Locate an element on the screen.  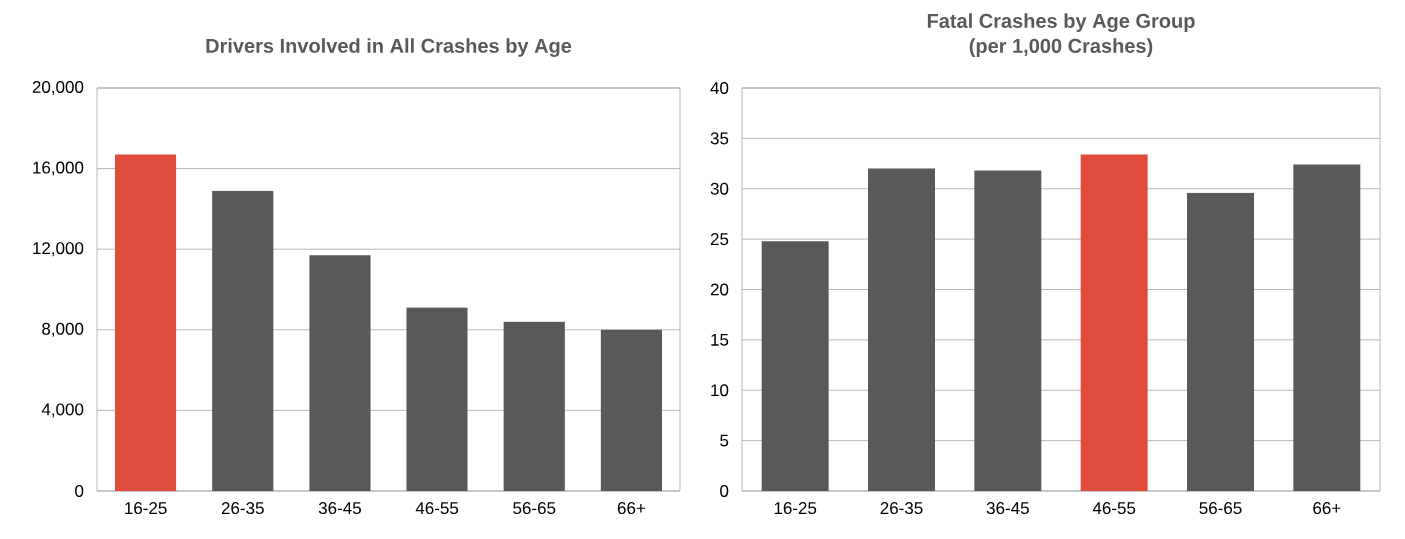
y-tick-label: 30 is located at coordinates (719, 188).